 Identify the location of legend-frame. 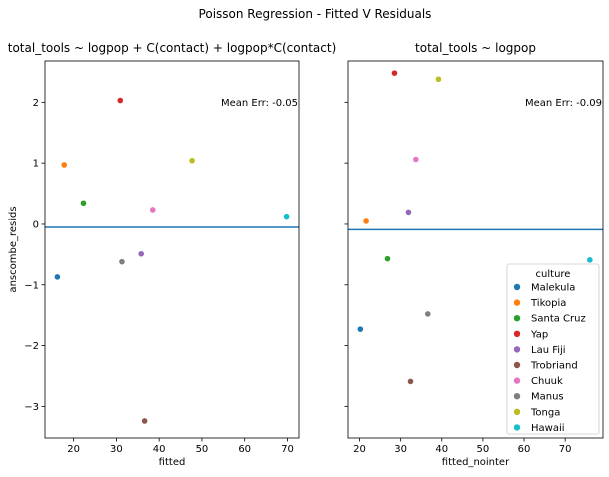
(553, 349).